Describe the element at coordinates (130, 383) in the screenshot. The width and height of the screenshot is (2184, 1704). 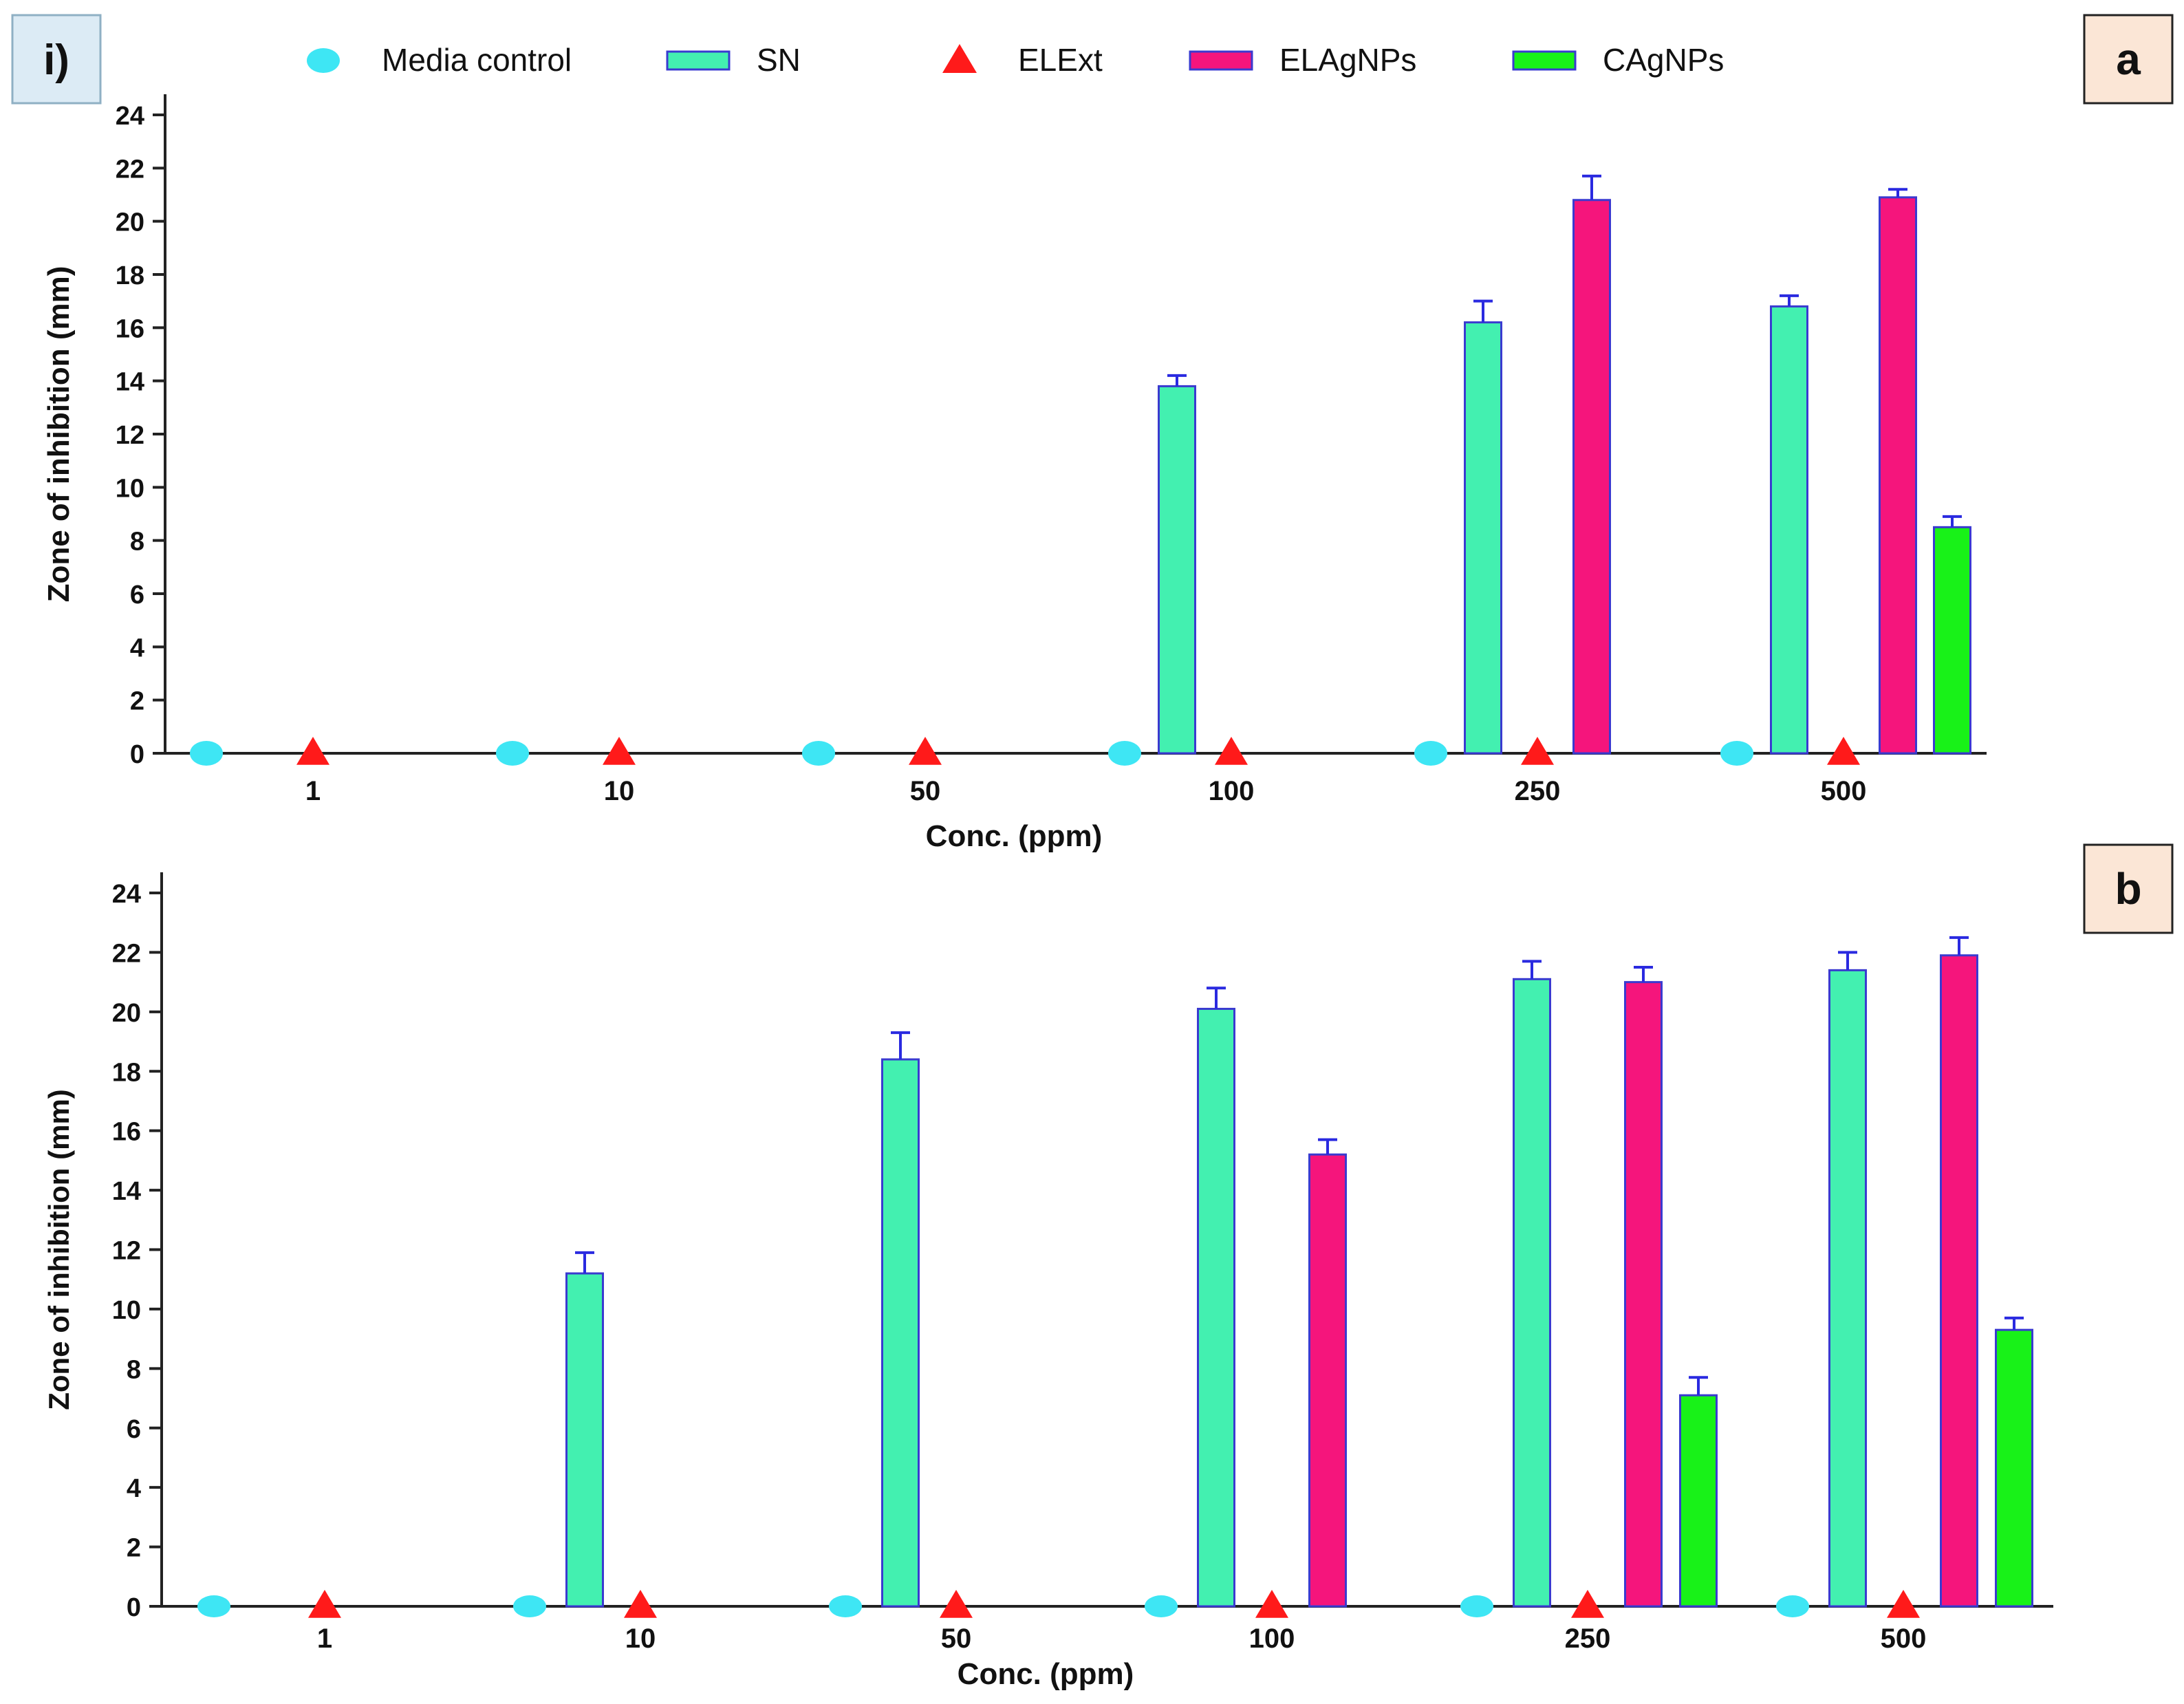
I see `y-tick-label: 14` at that location.